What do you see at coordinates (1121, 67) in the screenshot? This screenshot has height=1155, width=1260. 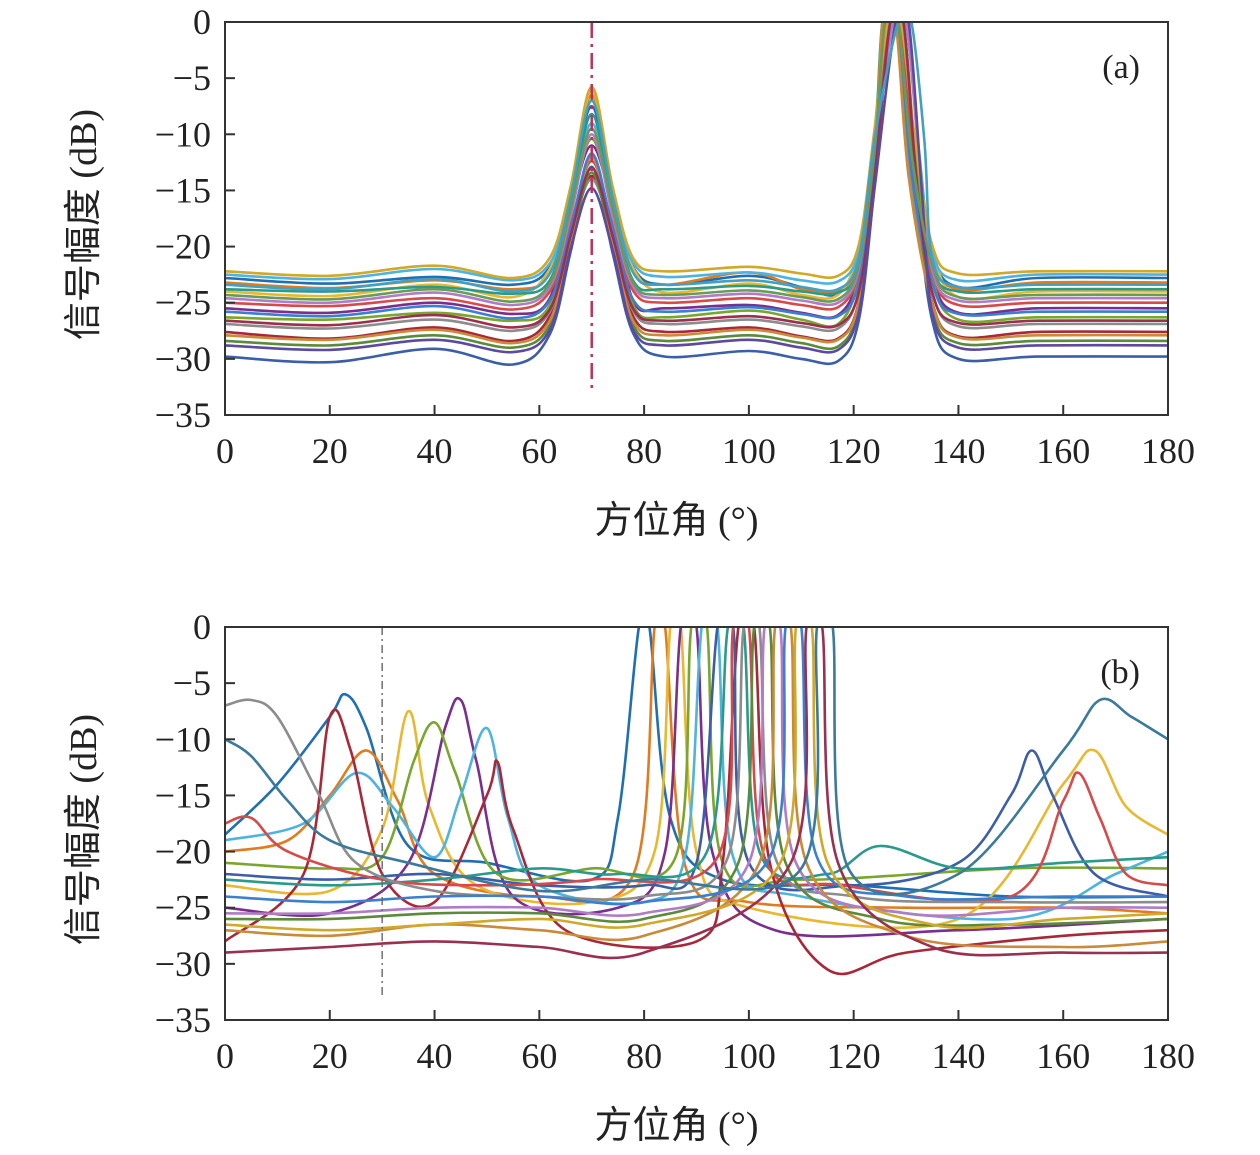 I see `panel-label: (a)` at bounding box center [1121, 67].